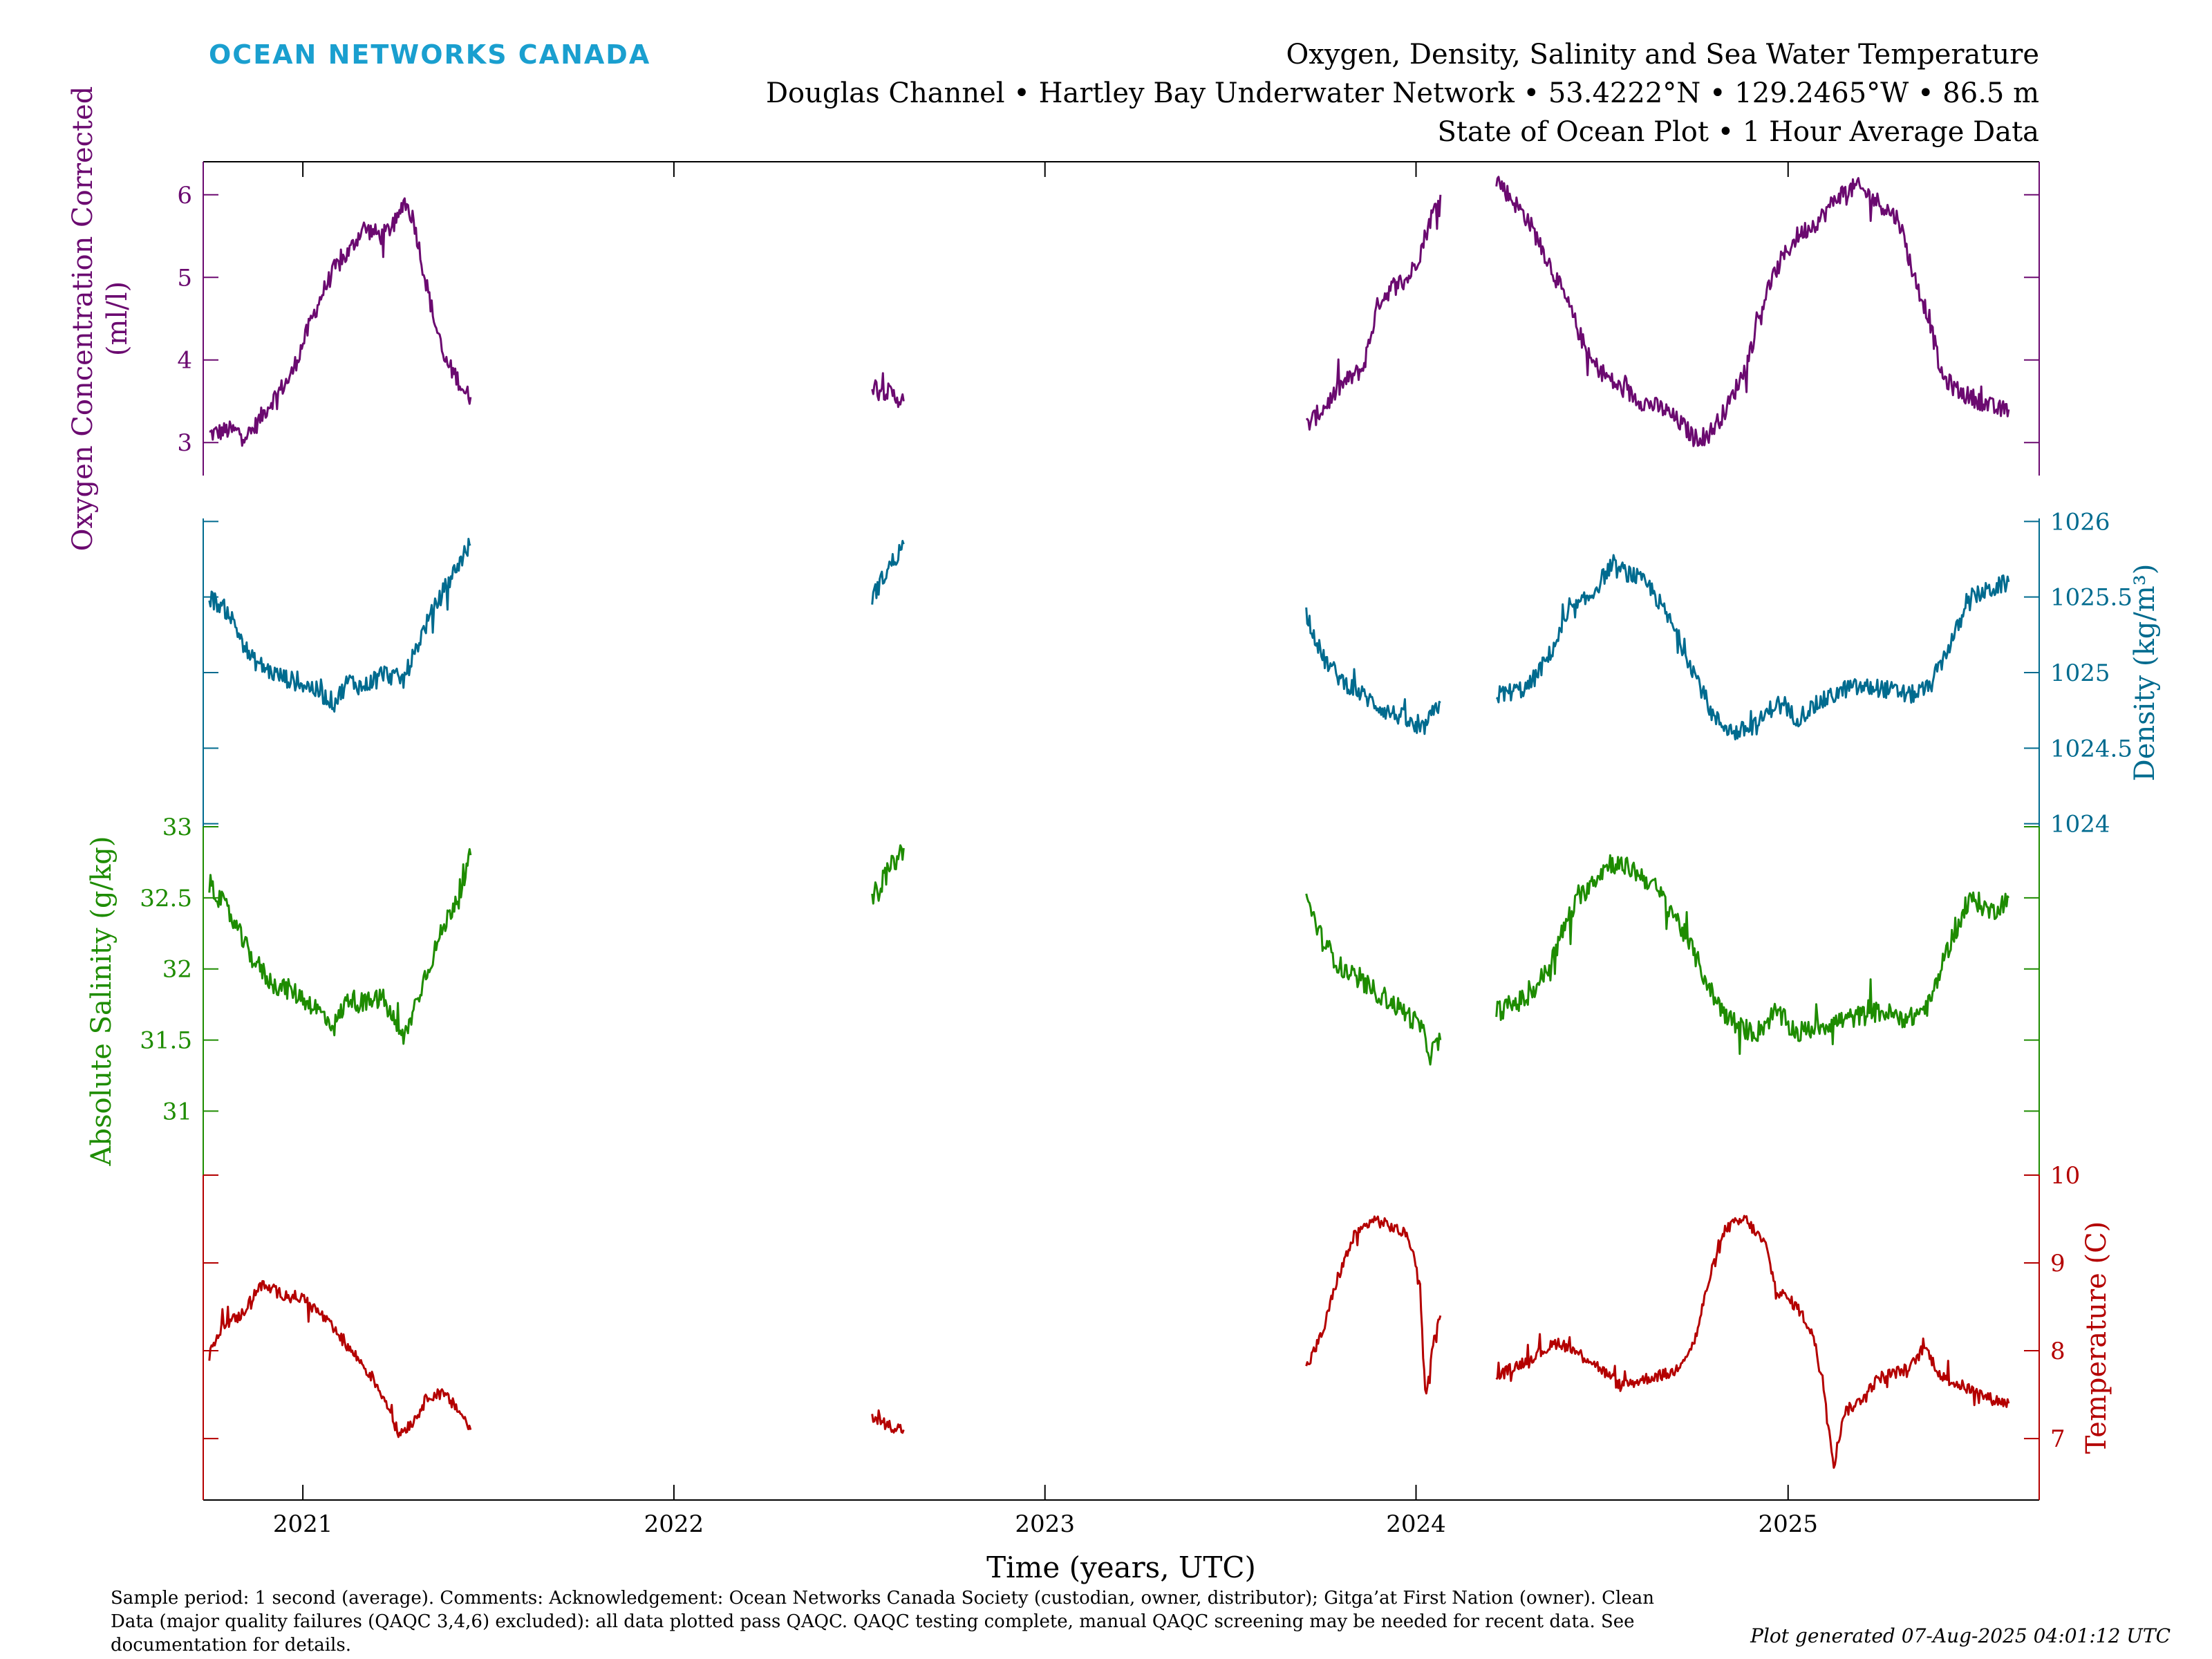  What do you see at coordinates (2080, 522) in the screenshot?
I see `density-tick-label: 1026` at bounding box center [2080, 522].